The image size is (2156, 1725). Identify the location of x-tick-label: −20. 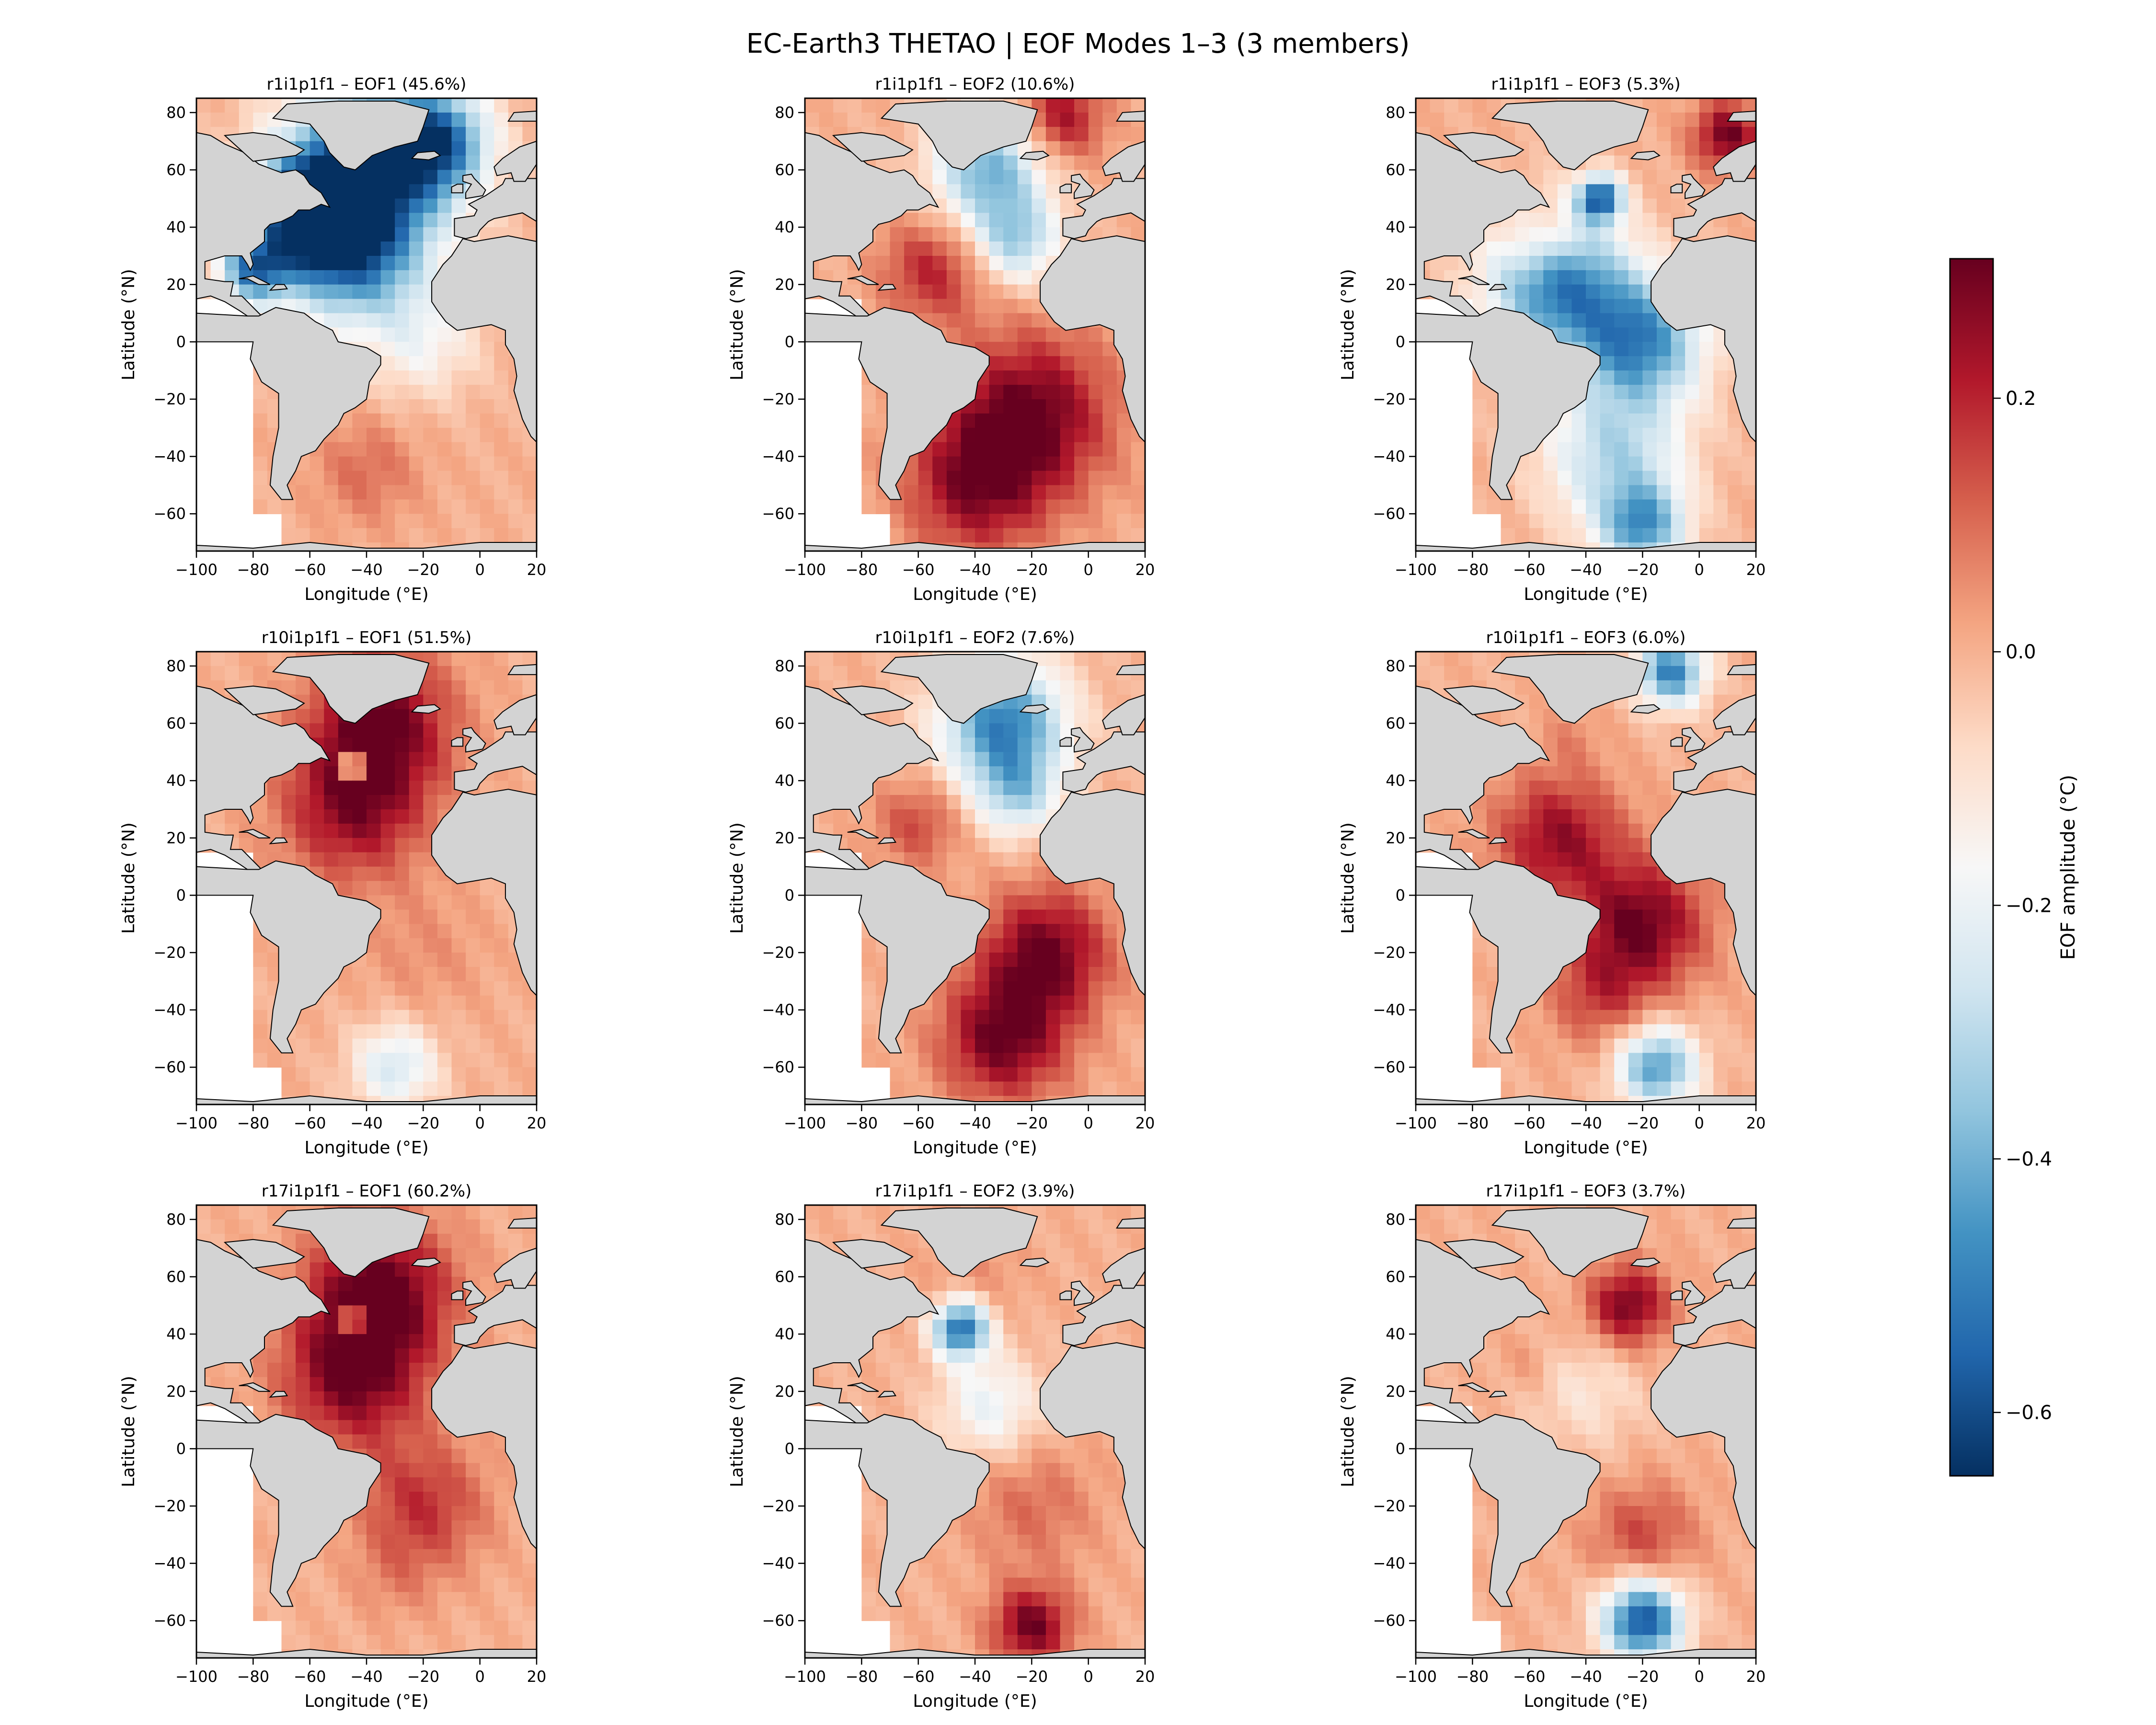
(1032, 570).